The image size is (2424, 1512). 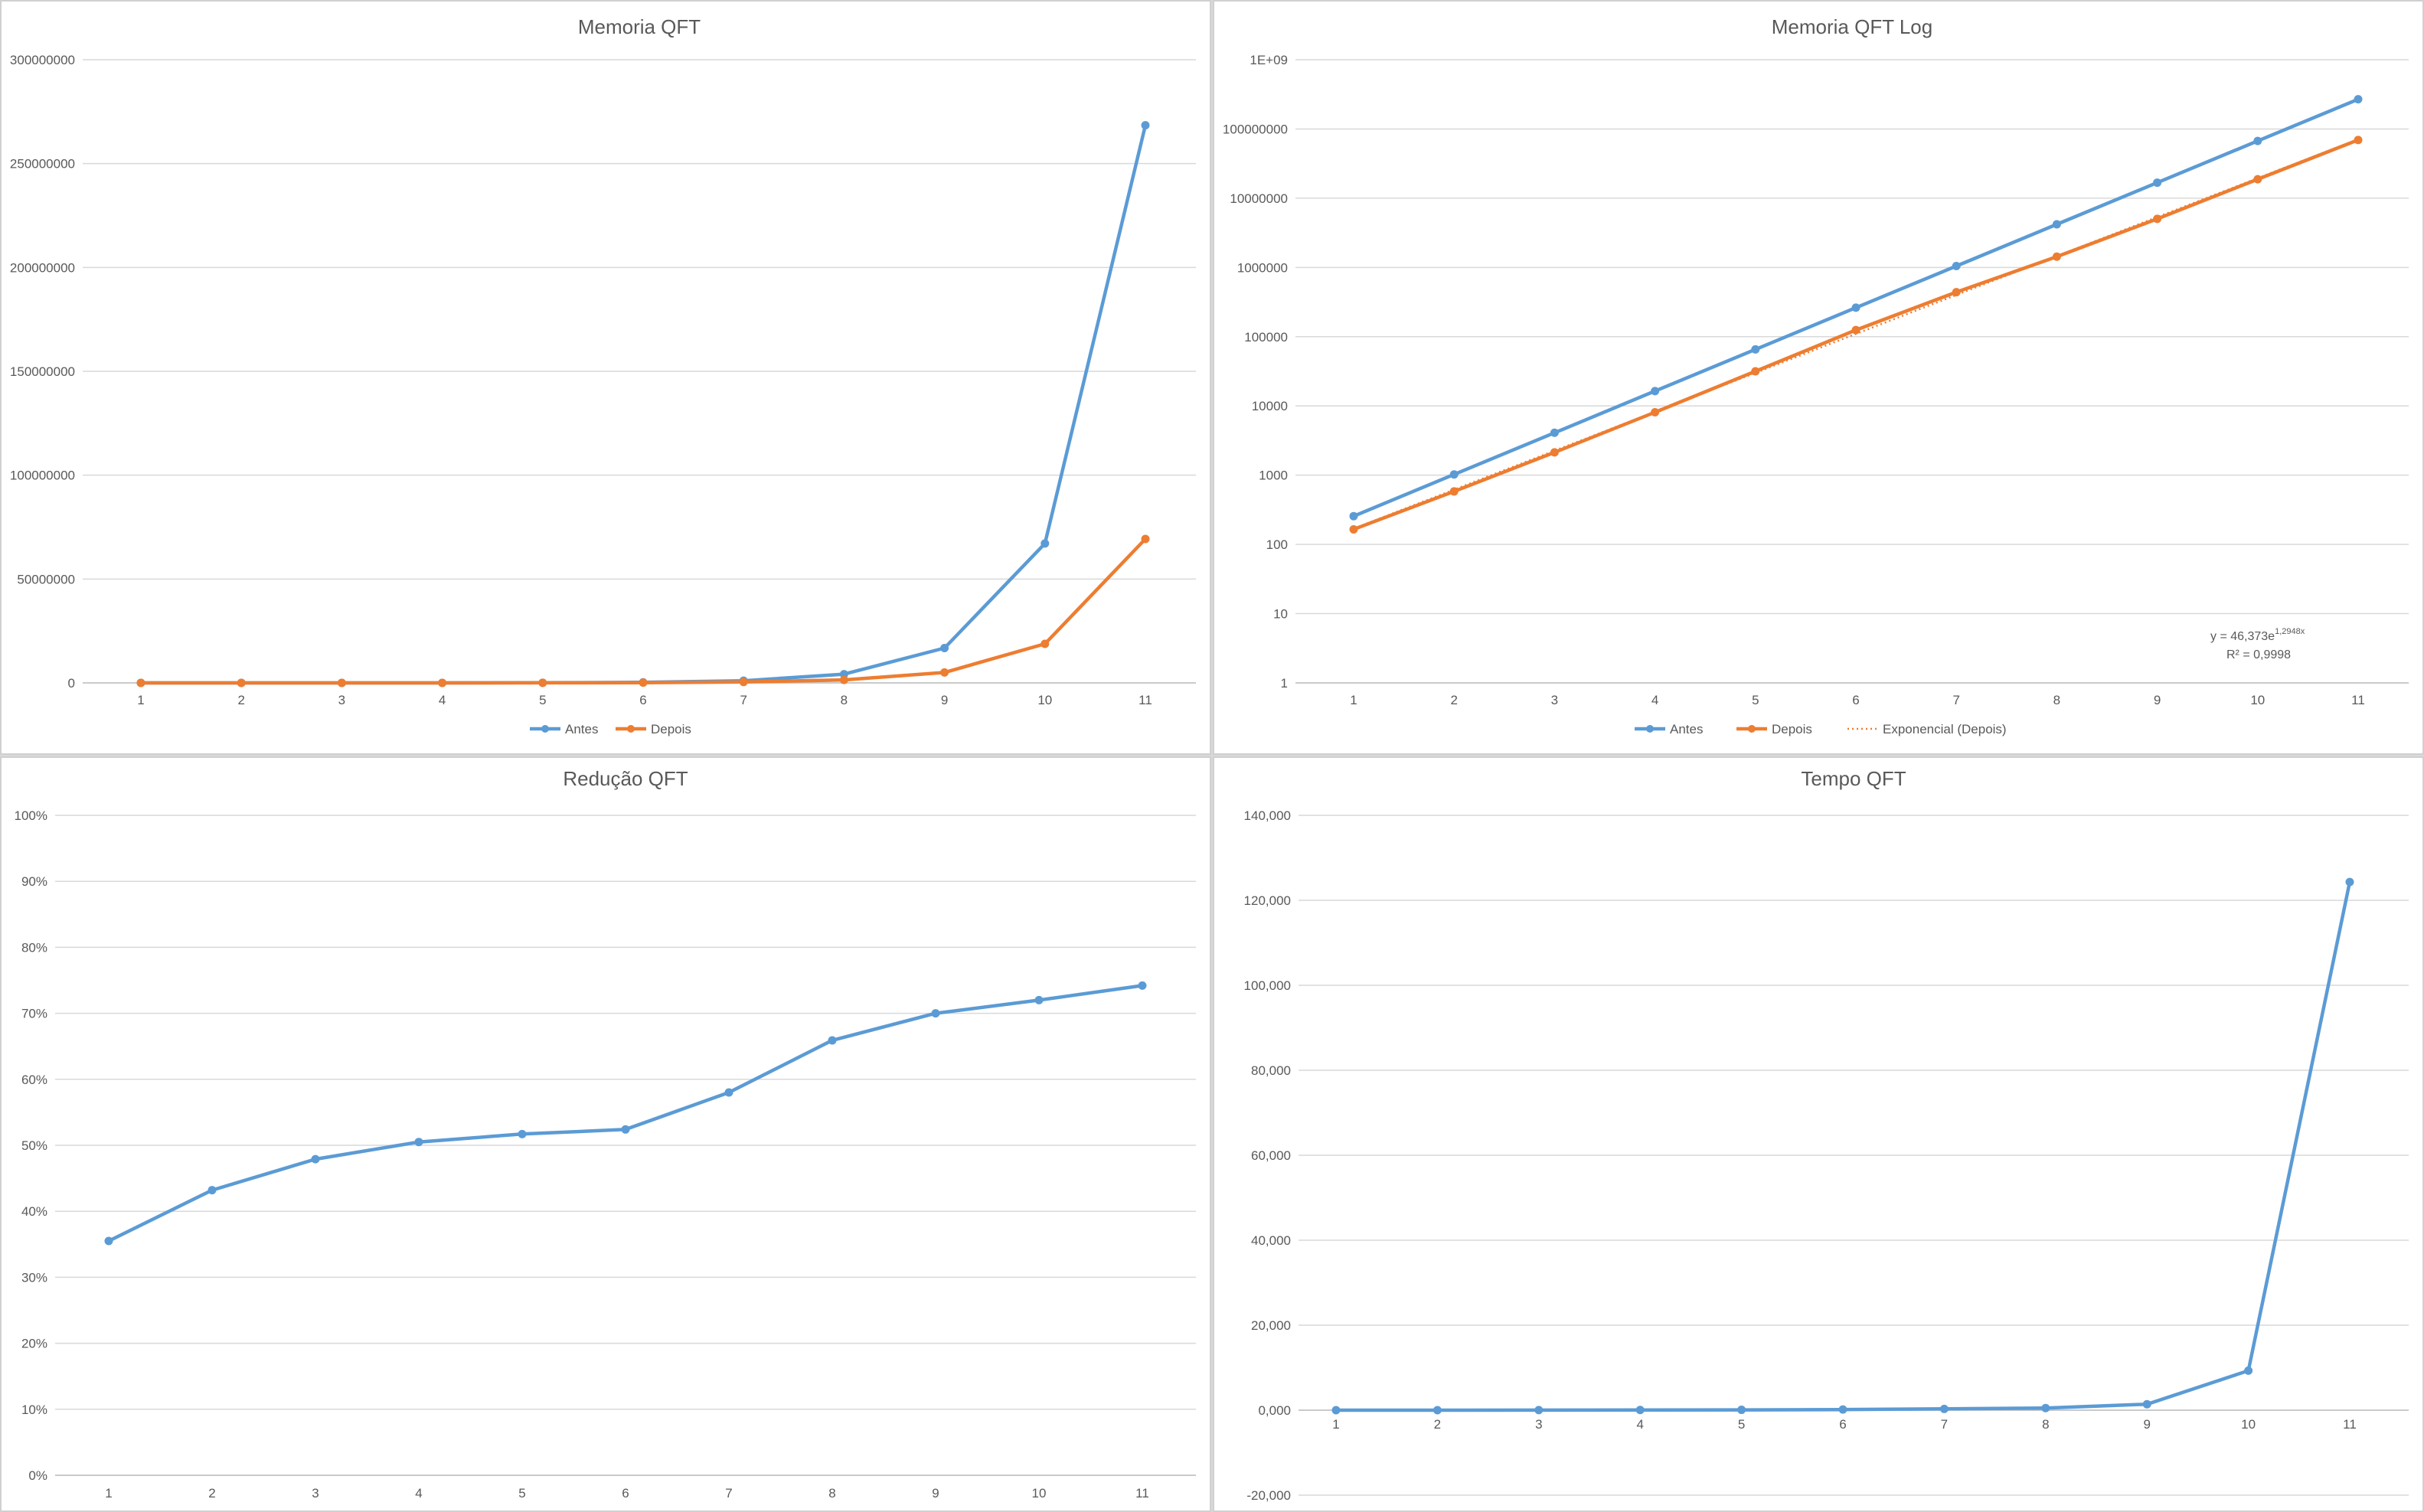 What do you see at coordinates (1259, 198) in the screenshot?
I see `y-tick-label: 10000000` at bounding box center [1259, 198].